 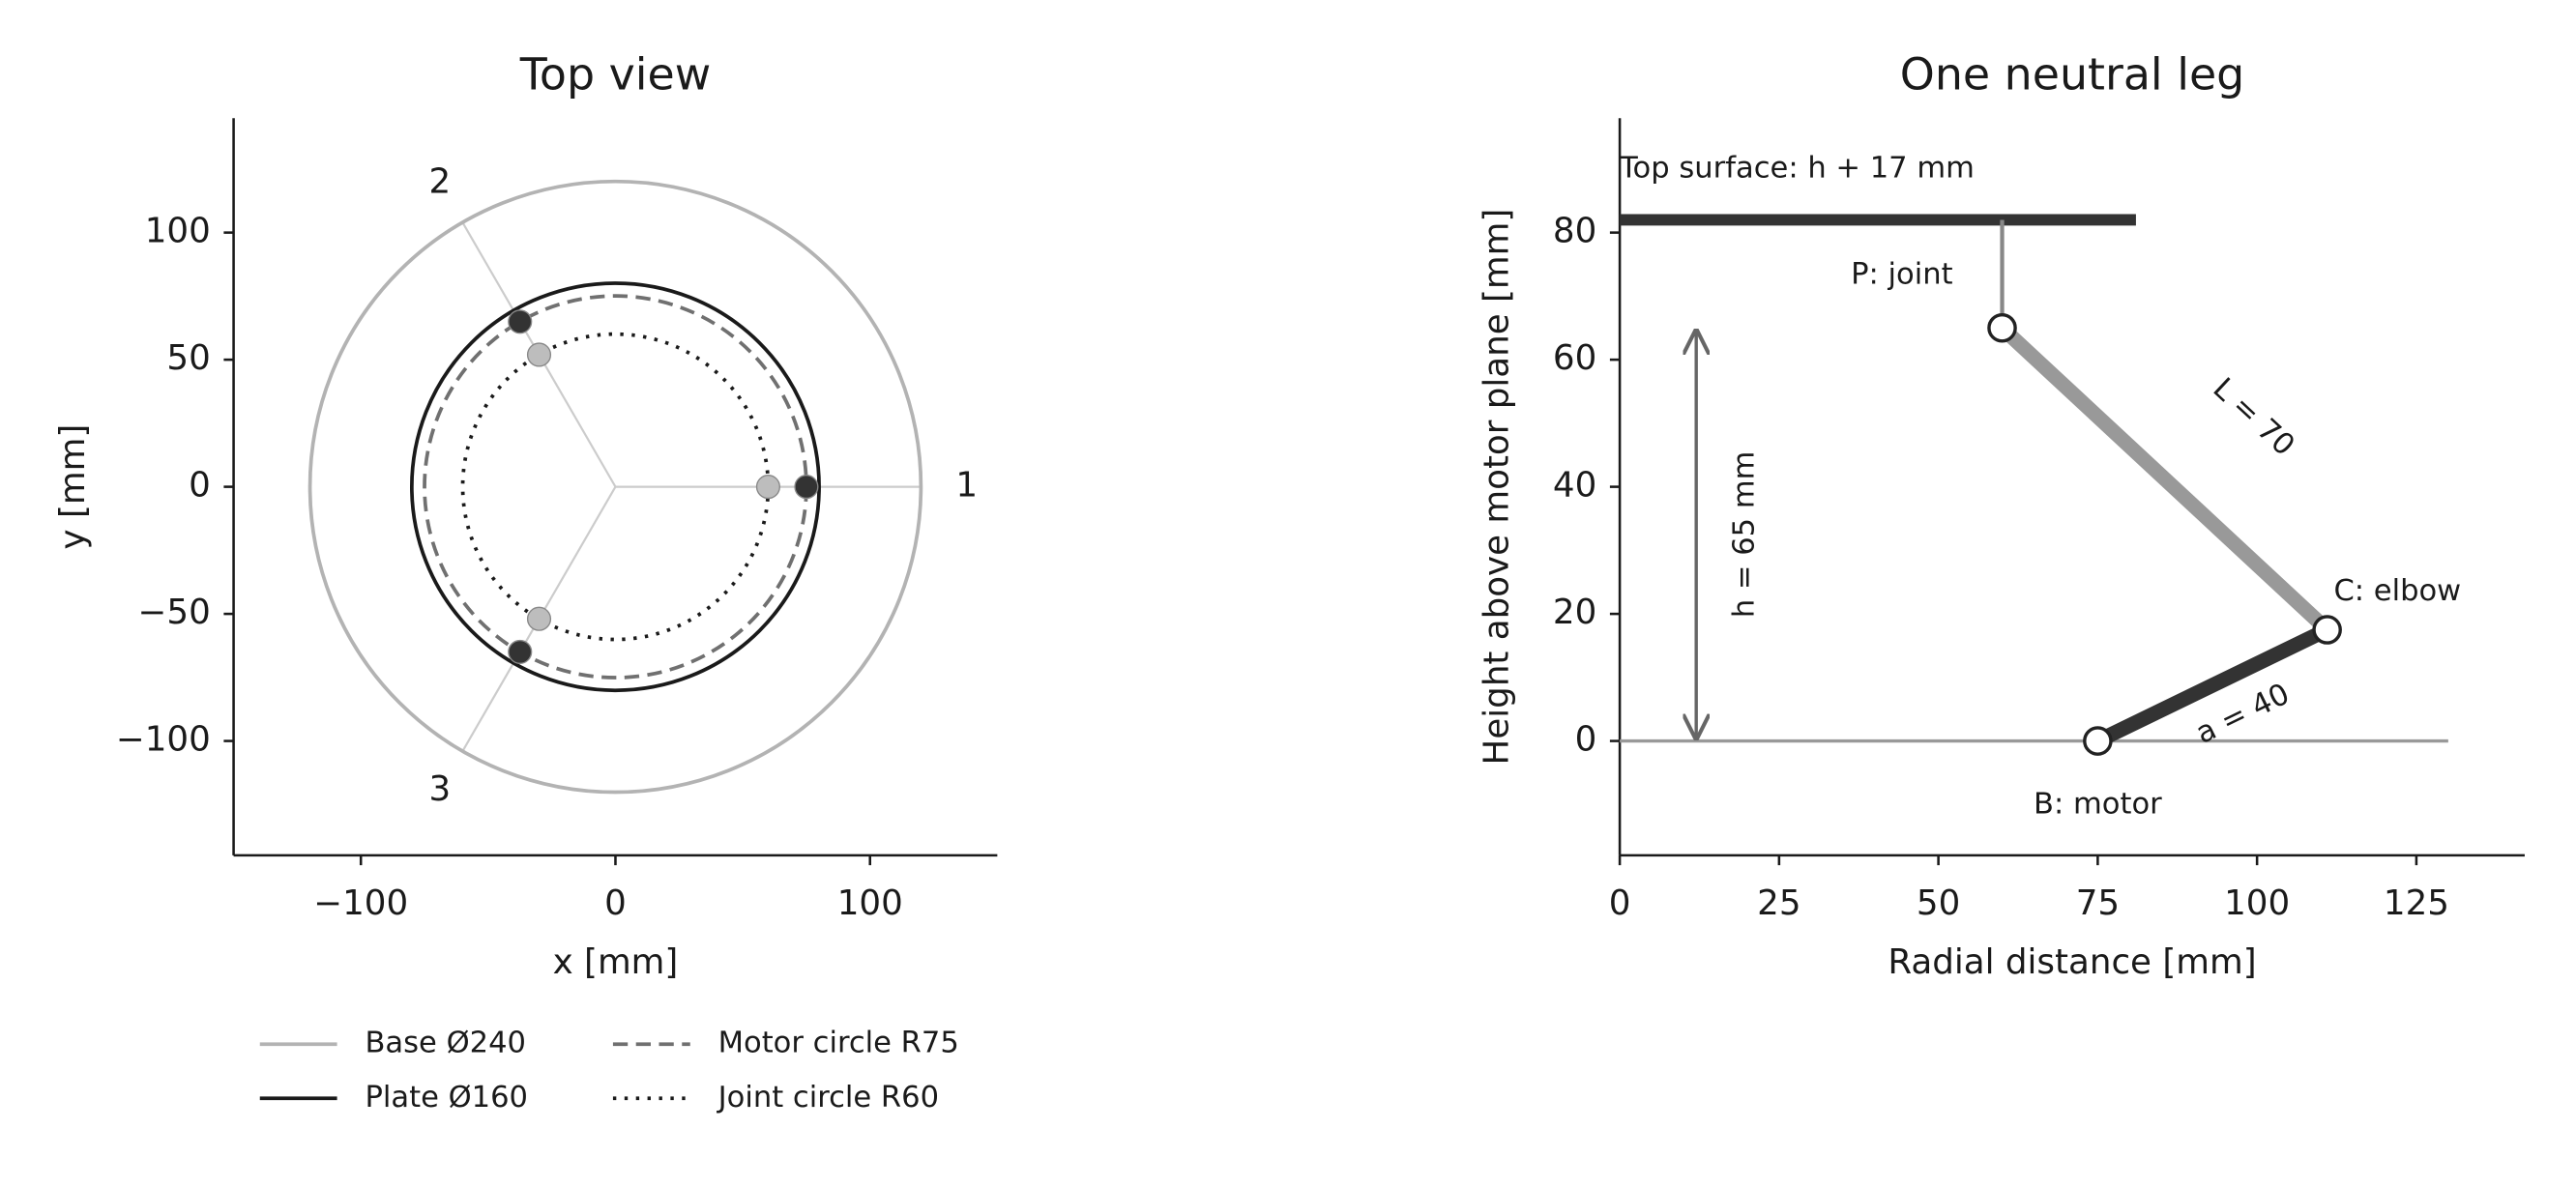 I want to click on circle-solid, so click(x=615, y=487).